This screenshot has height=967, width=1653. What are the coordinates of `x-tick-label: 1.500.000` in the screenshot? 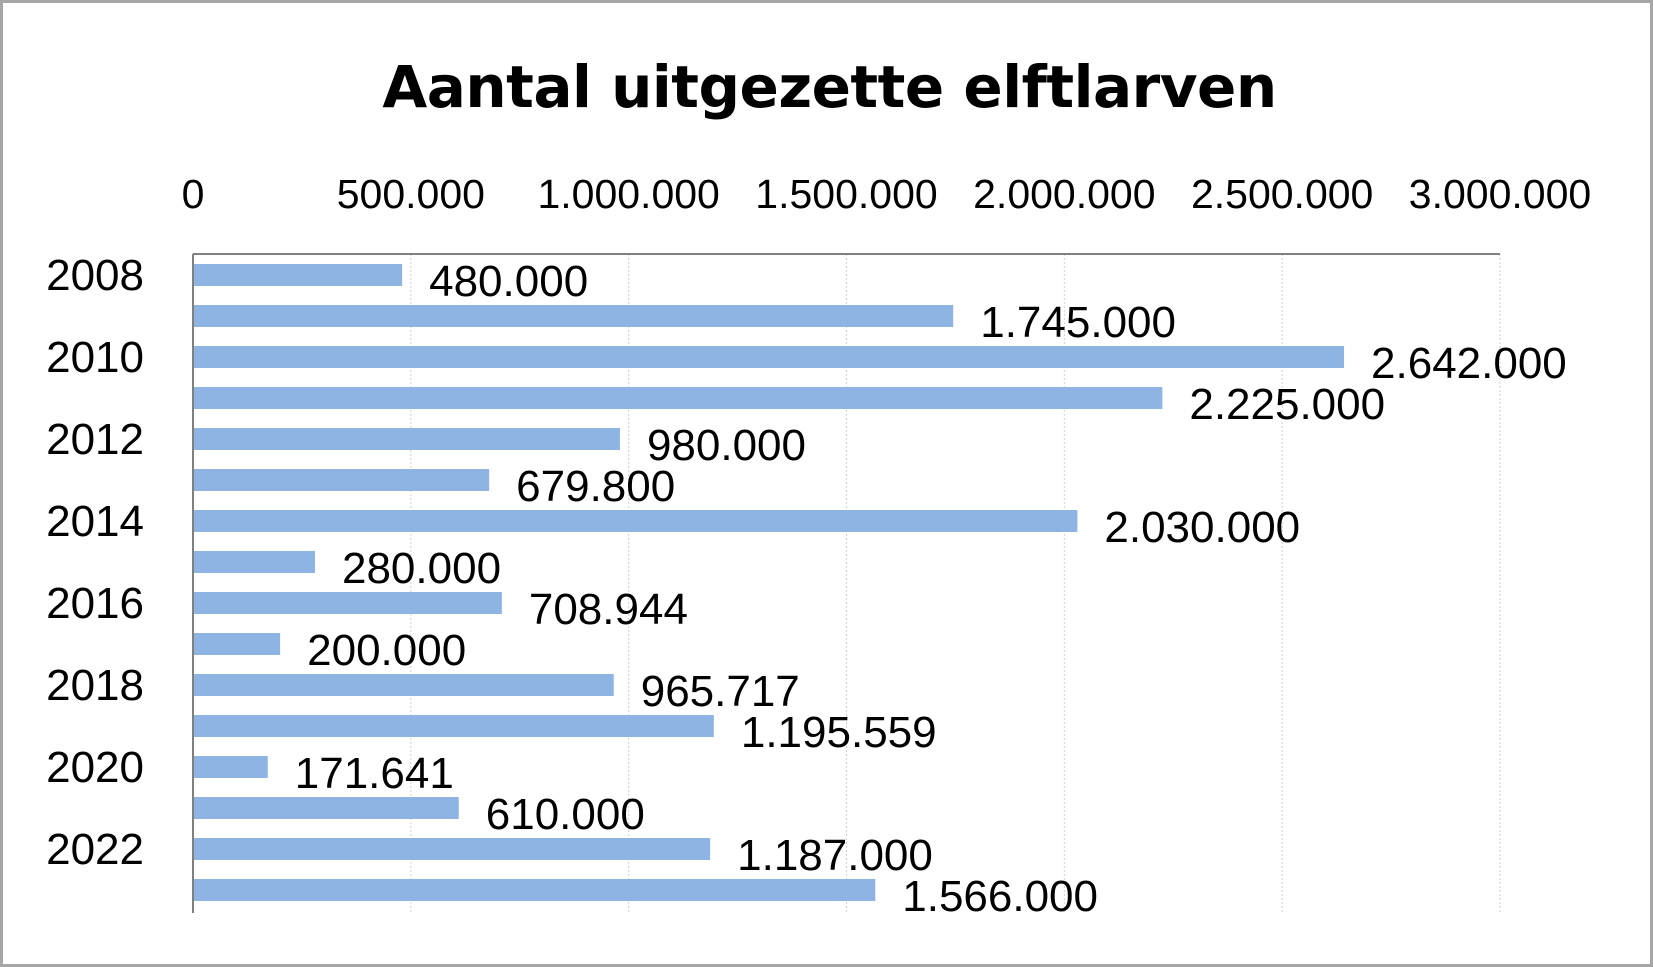 It's located at (846, 194).